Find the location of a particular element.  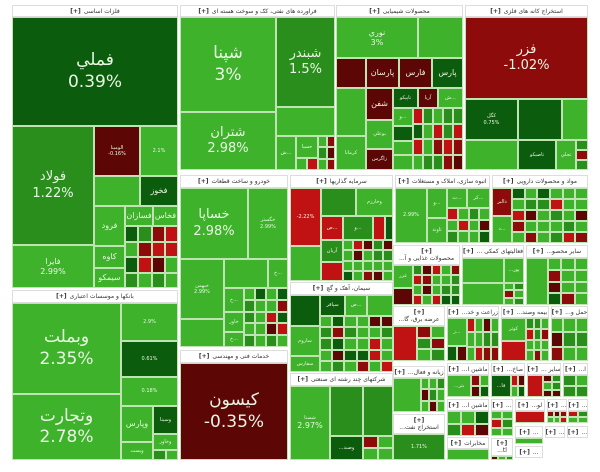

stock-tile: وتجارت 2.78% is located at coordinates (66, 427).